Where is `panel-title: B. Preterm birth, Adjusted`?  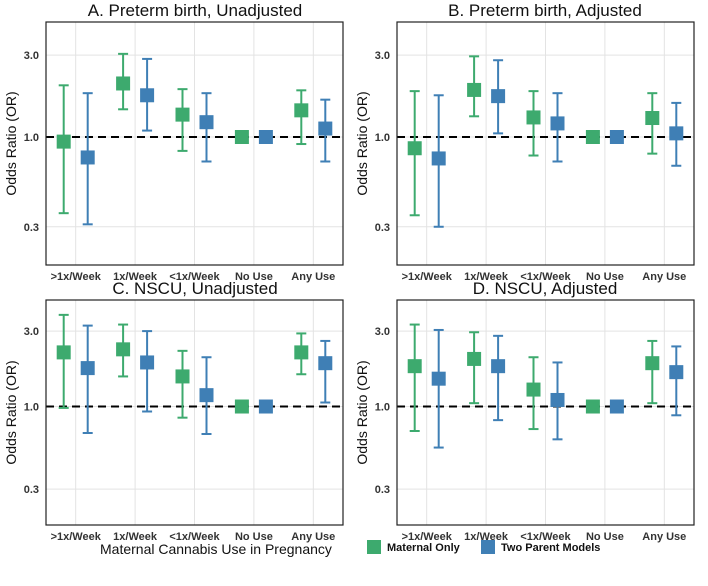 panel-title: B. Preterm birth, Adjusted is located at coordinates (545, 10).